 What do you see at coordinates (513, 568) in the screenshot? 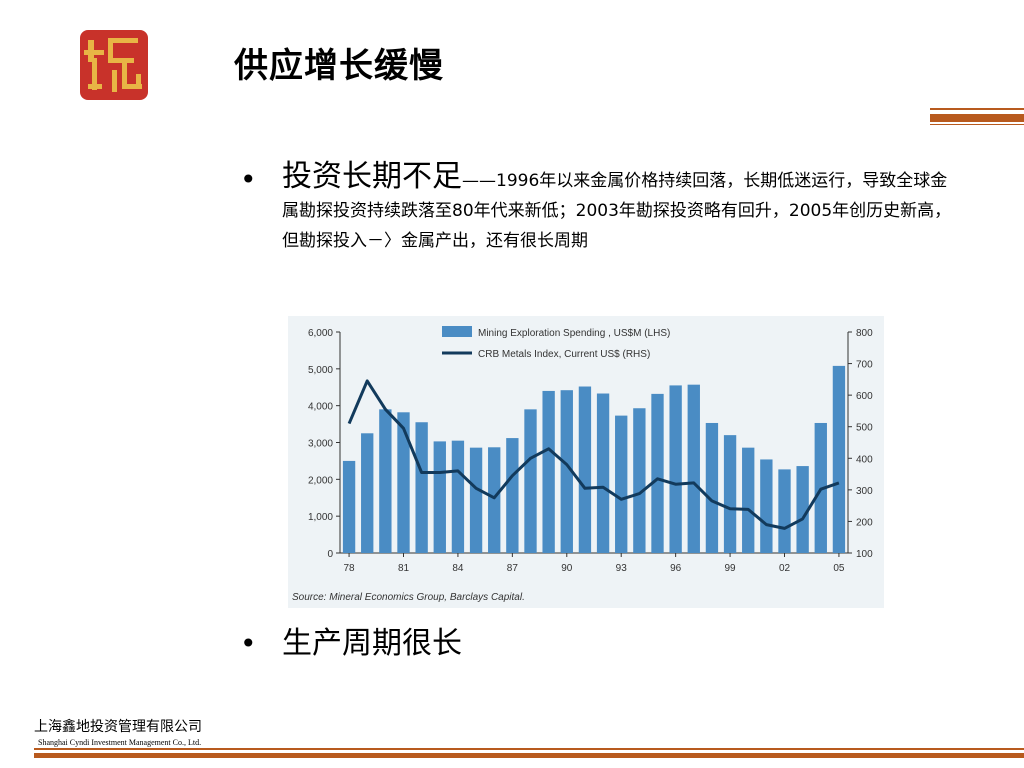
I see `x-tick-label: 87` at bounding box center [513, 568].